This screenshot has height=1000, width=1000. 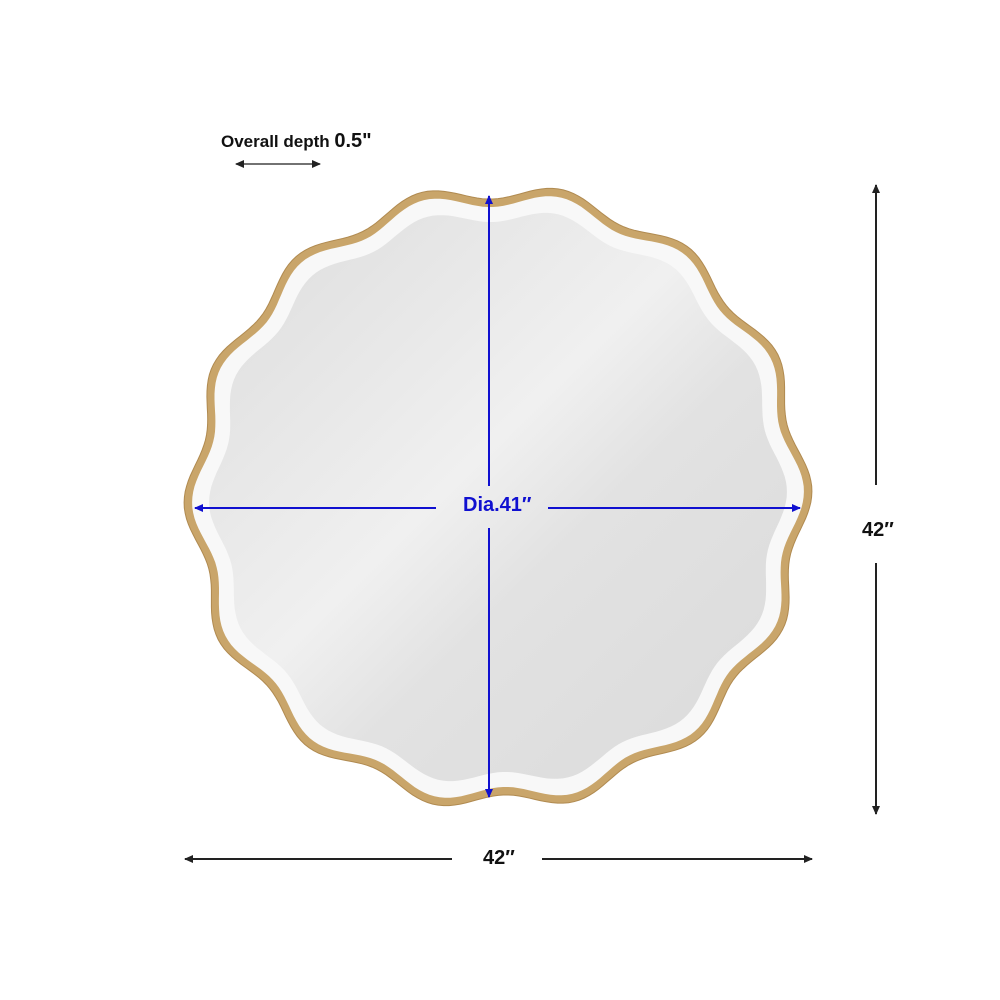 What do you see at coordinates (497, 505) in the screenshot?
I see `diameter-label: Dia.41″` at bounding box center [497, 505].